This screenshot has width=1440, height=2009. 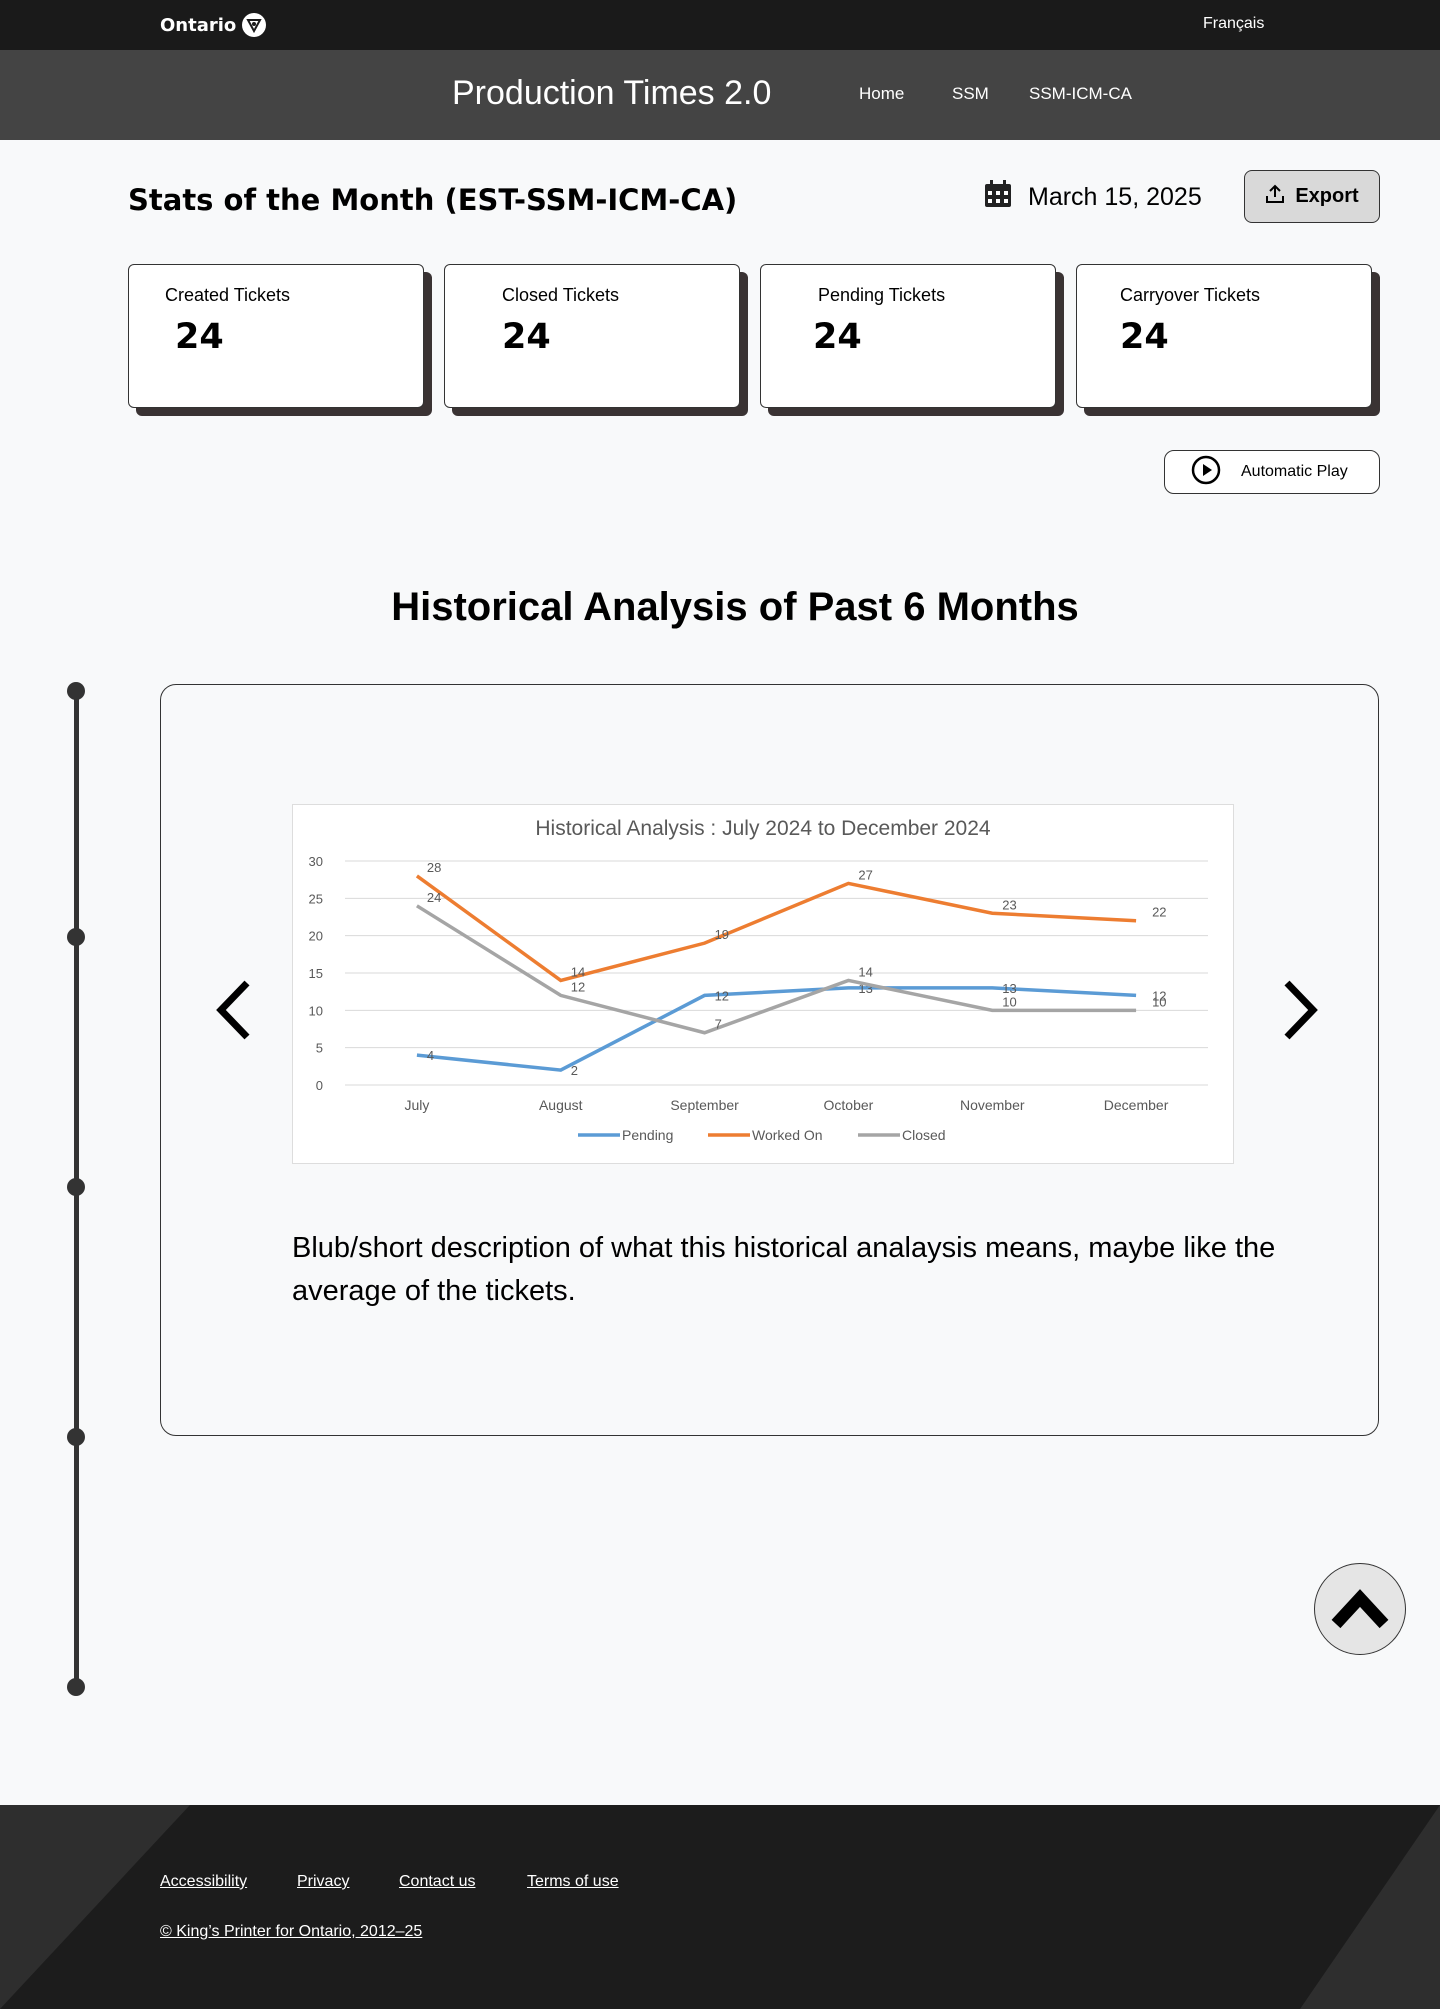 I want to click on stat-card-carryover: Carryover Tickets 24, so click(x=1224, y=336).